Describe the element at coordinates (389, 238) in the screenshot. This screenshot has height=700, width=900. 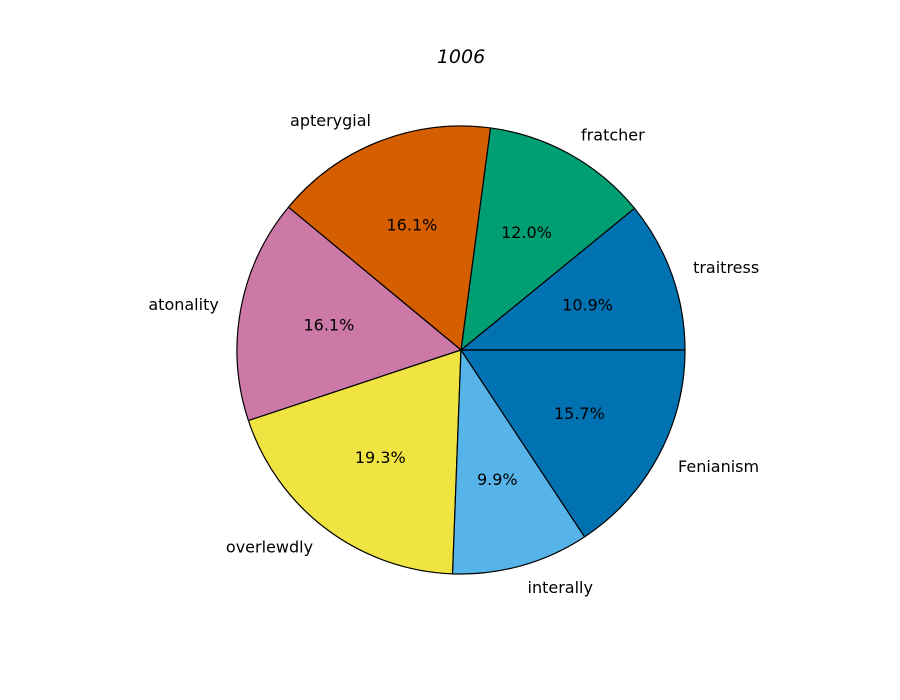
I see `pie-slice-apterygial` at that location.